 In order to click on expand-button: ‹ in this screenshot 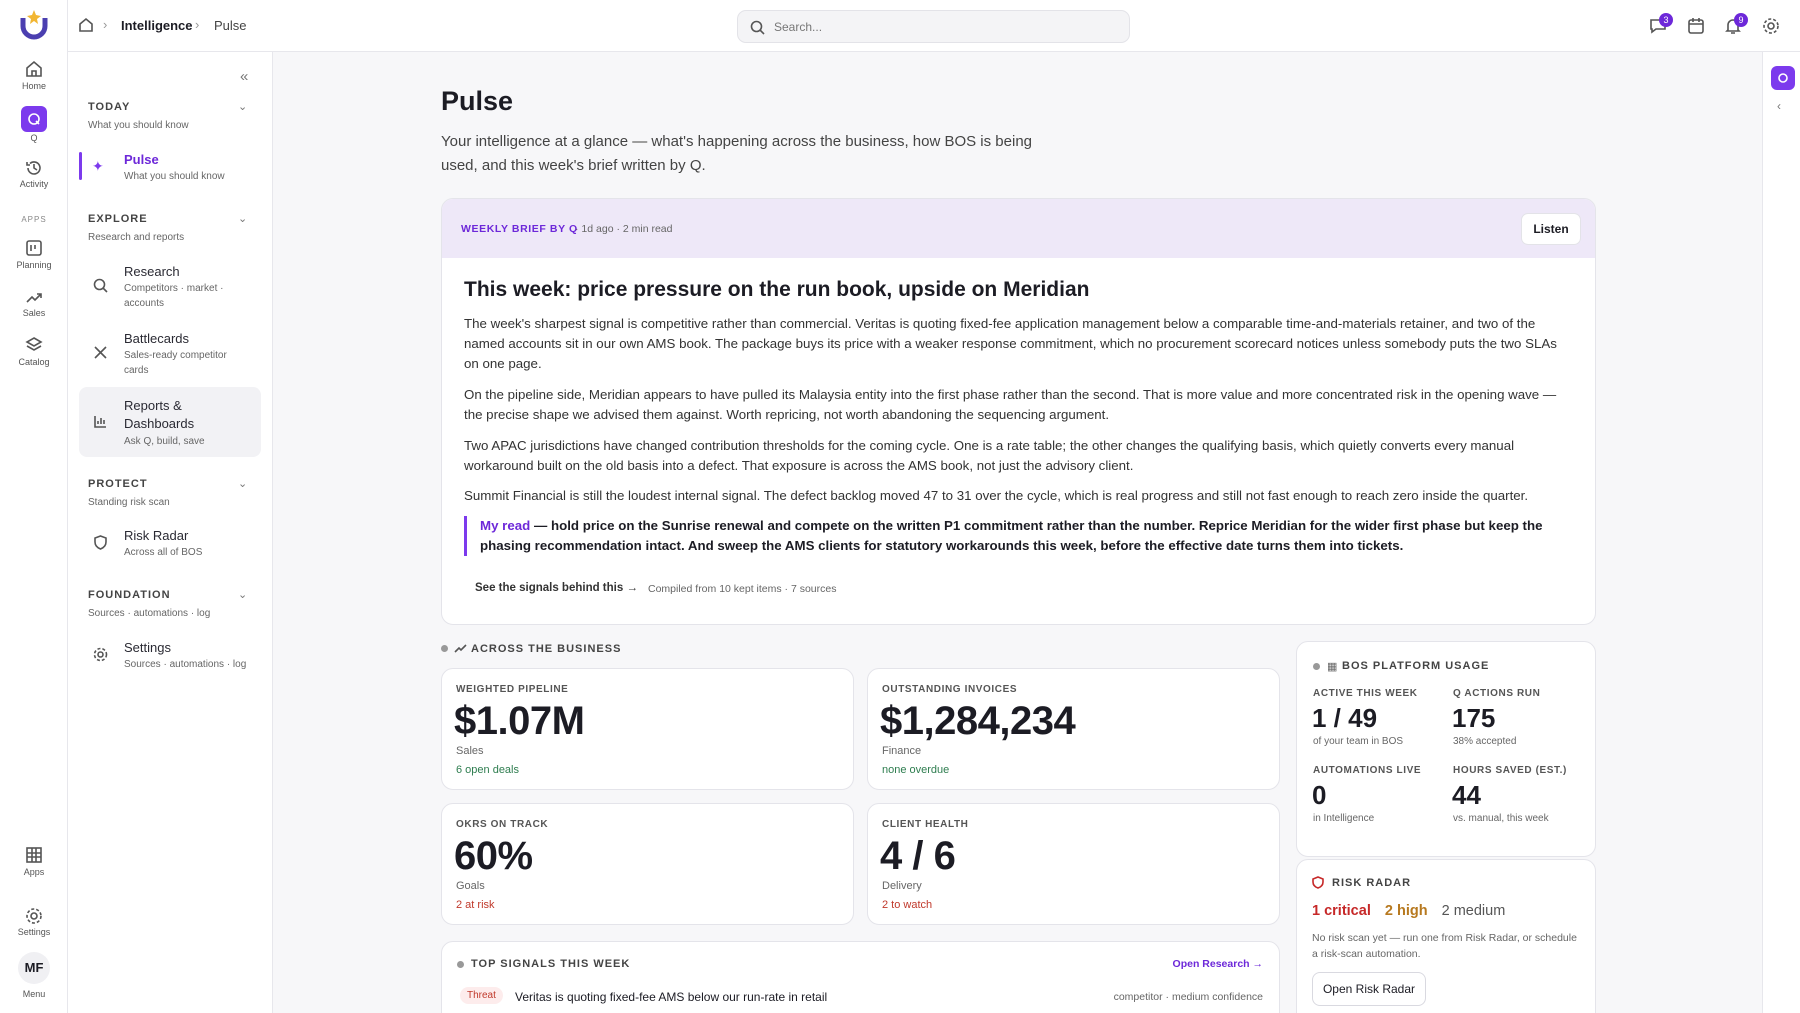, I will do `click(1779, 106)`.